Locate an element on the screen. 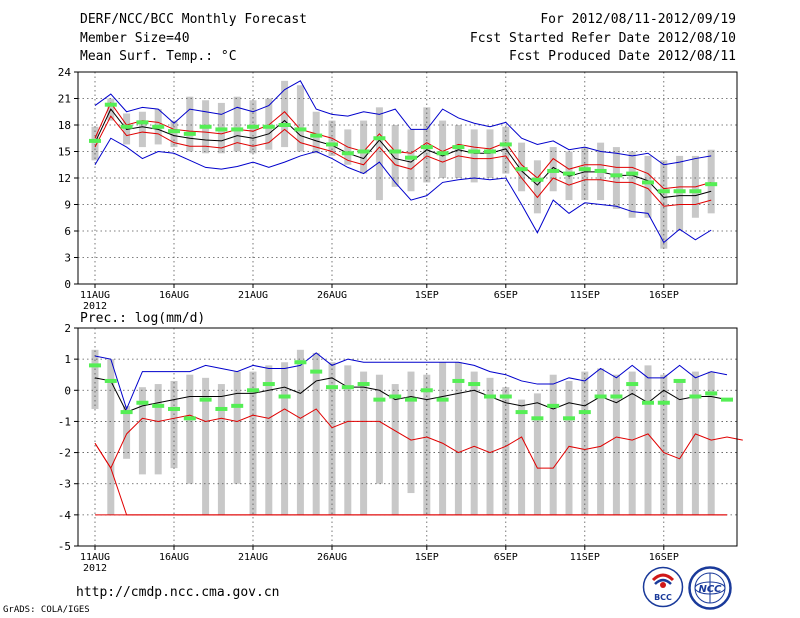 Image resolution: width=800 pixels, height=618 pixels. x-tick-label: 21AUG is located at coordinates (253, 295).